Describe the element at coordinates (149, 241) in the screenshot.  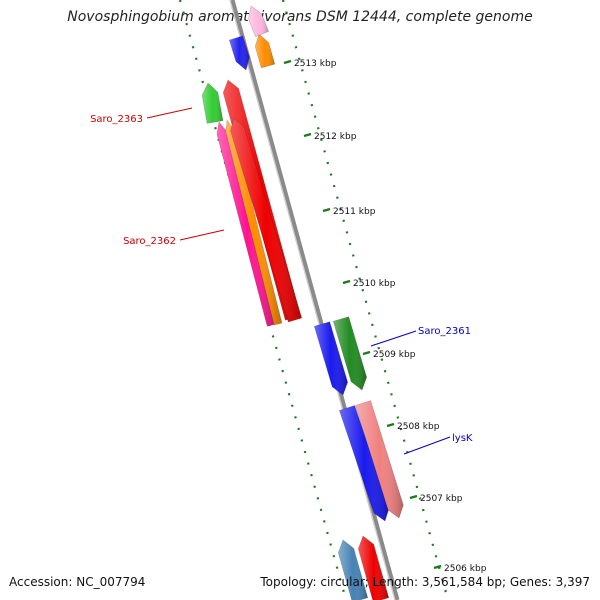
I see `gene-label: Saro_2362` at that location.